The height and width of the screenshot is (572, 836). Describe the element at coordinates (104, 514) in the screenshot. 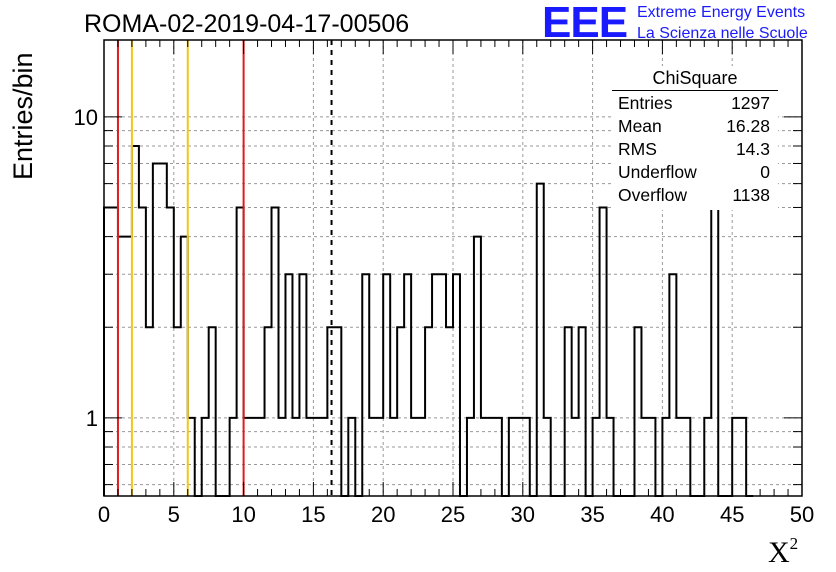

I see `x-tick-label: 0` at that location.